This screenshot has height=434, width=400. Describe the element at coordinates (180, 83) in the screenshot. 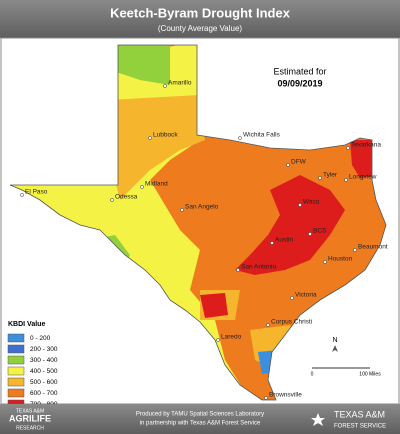

I see `city-label: Amarillo` at that location.